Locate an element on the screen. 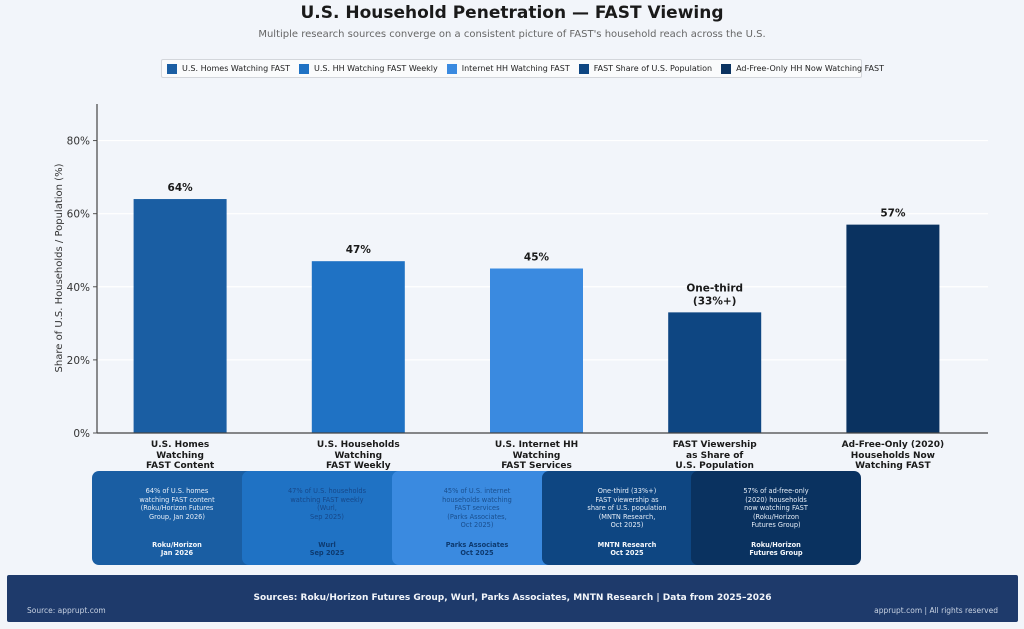 The image size is (1024, 629). y-tick-label: 20% is located at coordinates (78, 361).